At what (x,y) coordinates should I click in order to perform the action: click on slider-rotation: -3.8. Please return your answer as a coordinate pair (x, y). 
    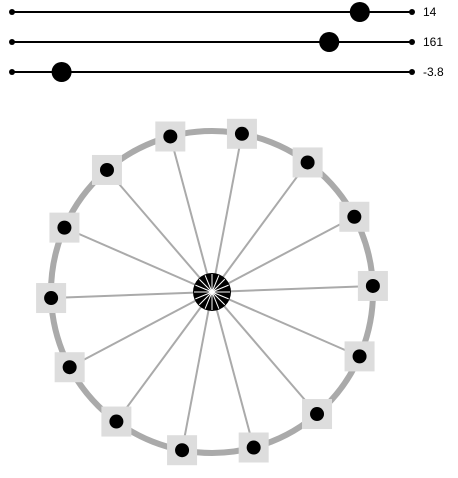
    Looking at the image, I should click on (229, 72).